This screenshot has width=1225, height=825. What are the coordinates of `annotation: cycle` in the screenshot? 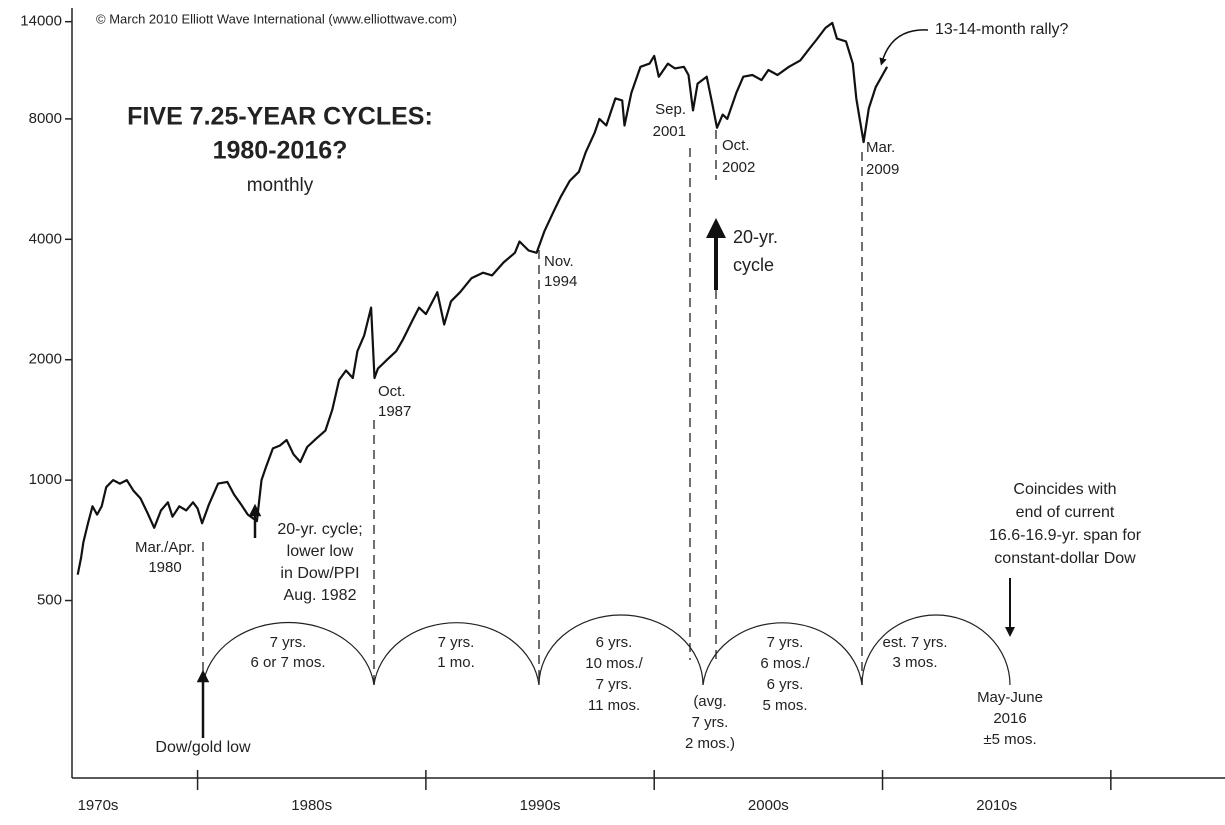 It's located at (753, 265).